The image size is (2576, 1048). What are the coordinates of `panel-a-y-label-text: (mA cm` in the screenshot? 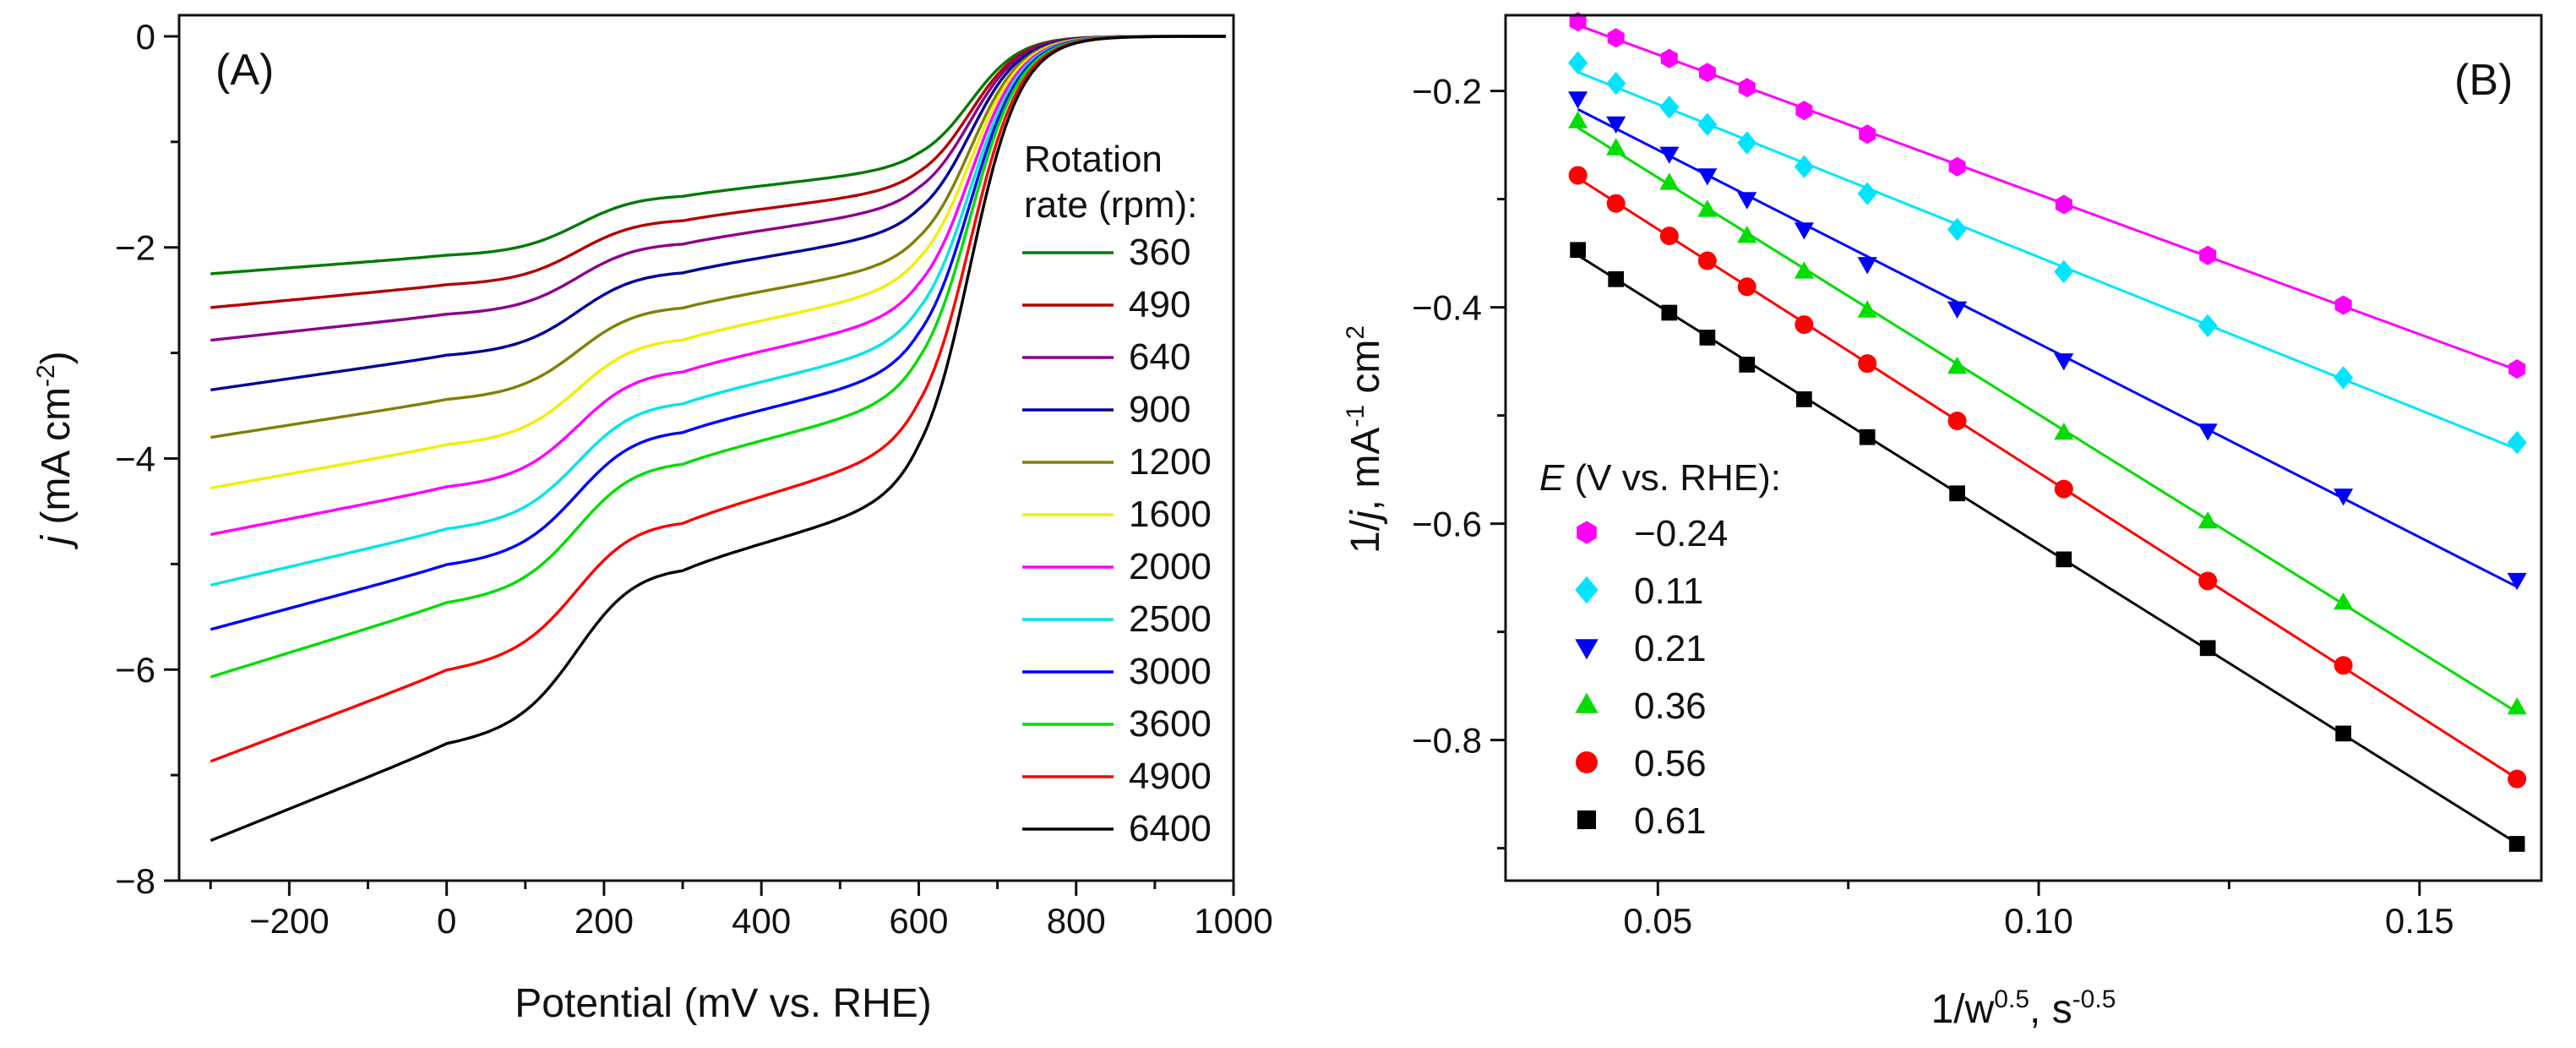 It's located at (56, 462).